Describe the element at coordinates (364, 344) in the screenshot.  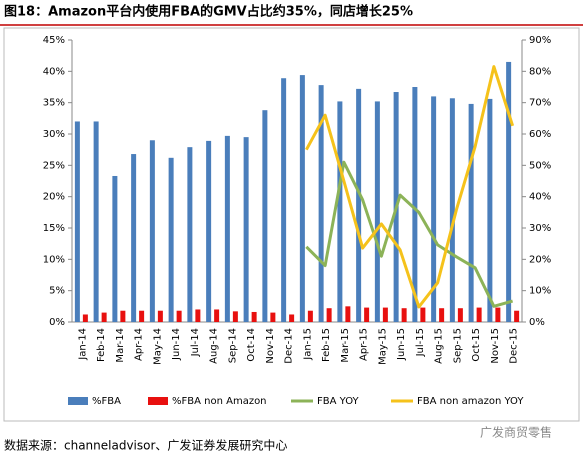
I see `x-tick-label: Apr-15` at that location.